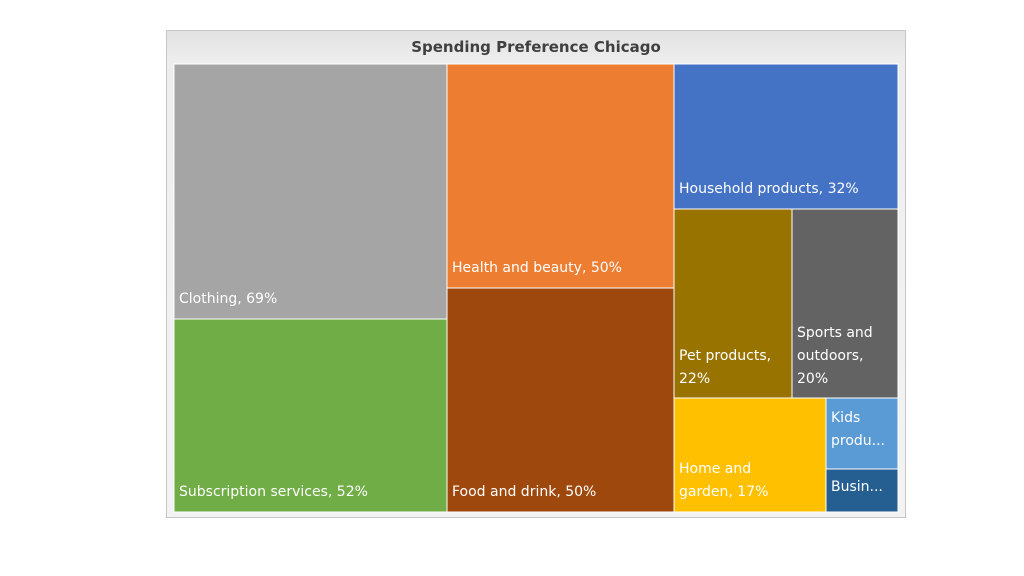 The image size is (1024, 576). What do you see at coordinates (536, 47) in the screenshot?
I see `chart-title: Spending Preference Chicago` at bounding box center [536, 47].